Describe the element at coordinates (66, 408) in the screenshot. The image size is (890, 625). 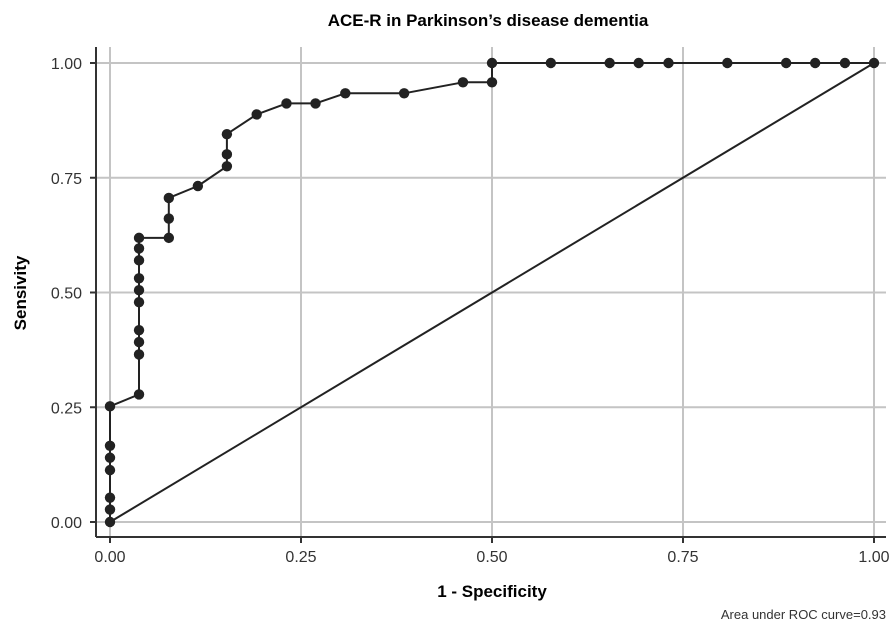
I see `y-tick-label: 0.25` at that location.